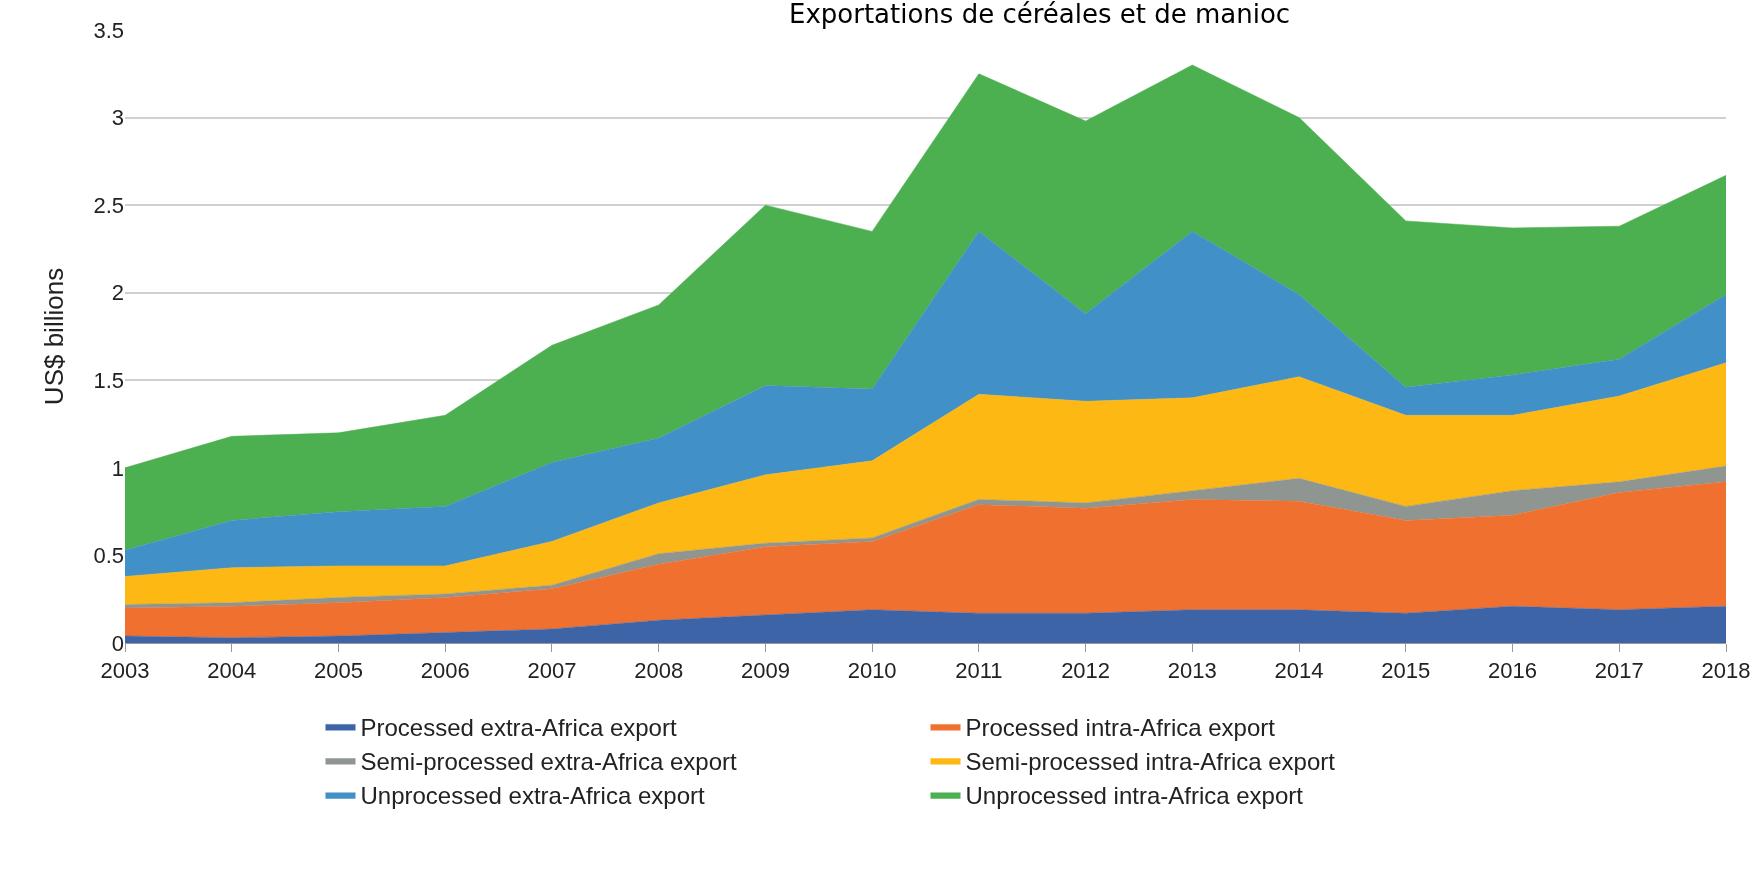 The height and width of the screenshot is (883, 1762). Describe the element at coordinates (1134, 796) in the screenshot. I see `legend-label: Unprocessed intra-Africa export` at that location.